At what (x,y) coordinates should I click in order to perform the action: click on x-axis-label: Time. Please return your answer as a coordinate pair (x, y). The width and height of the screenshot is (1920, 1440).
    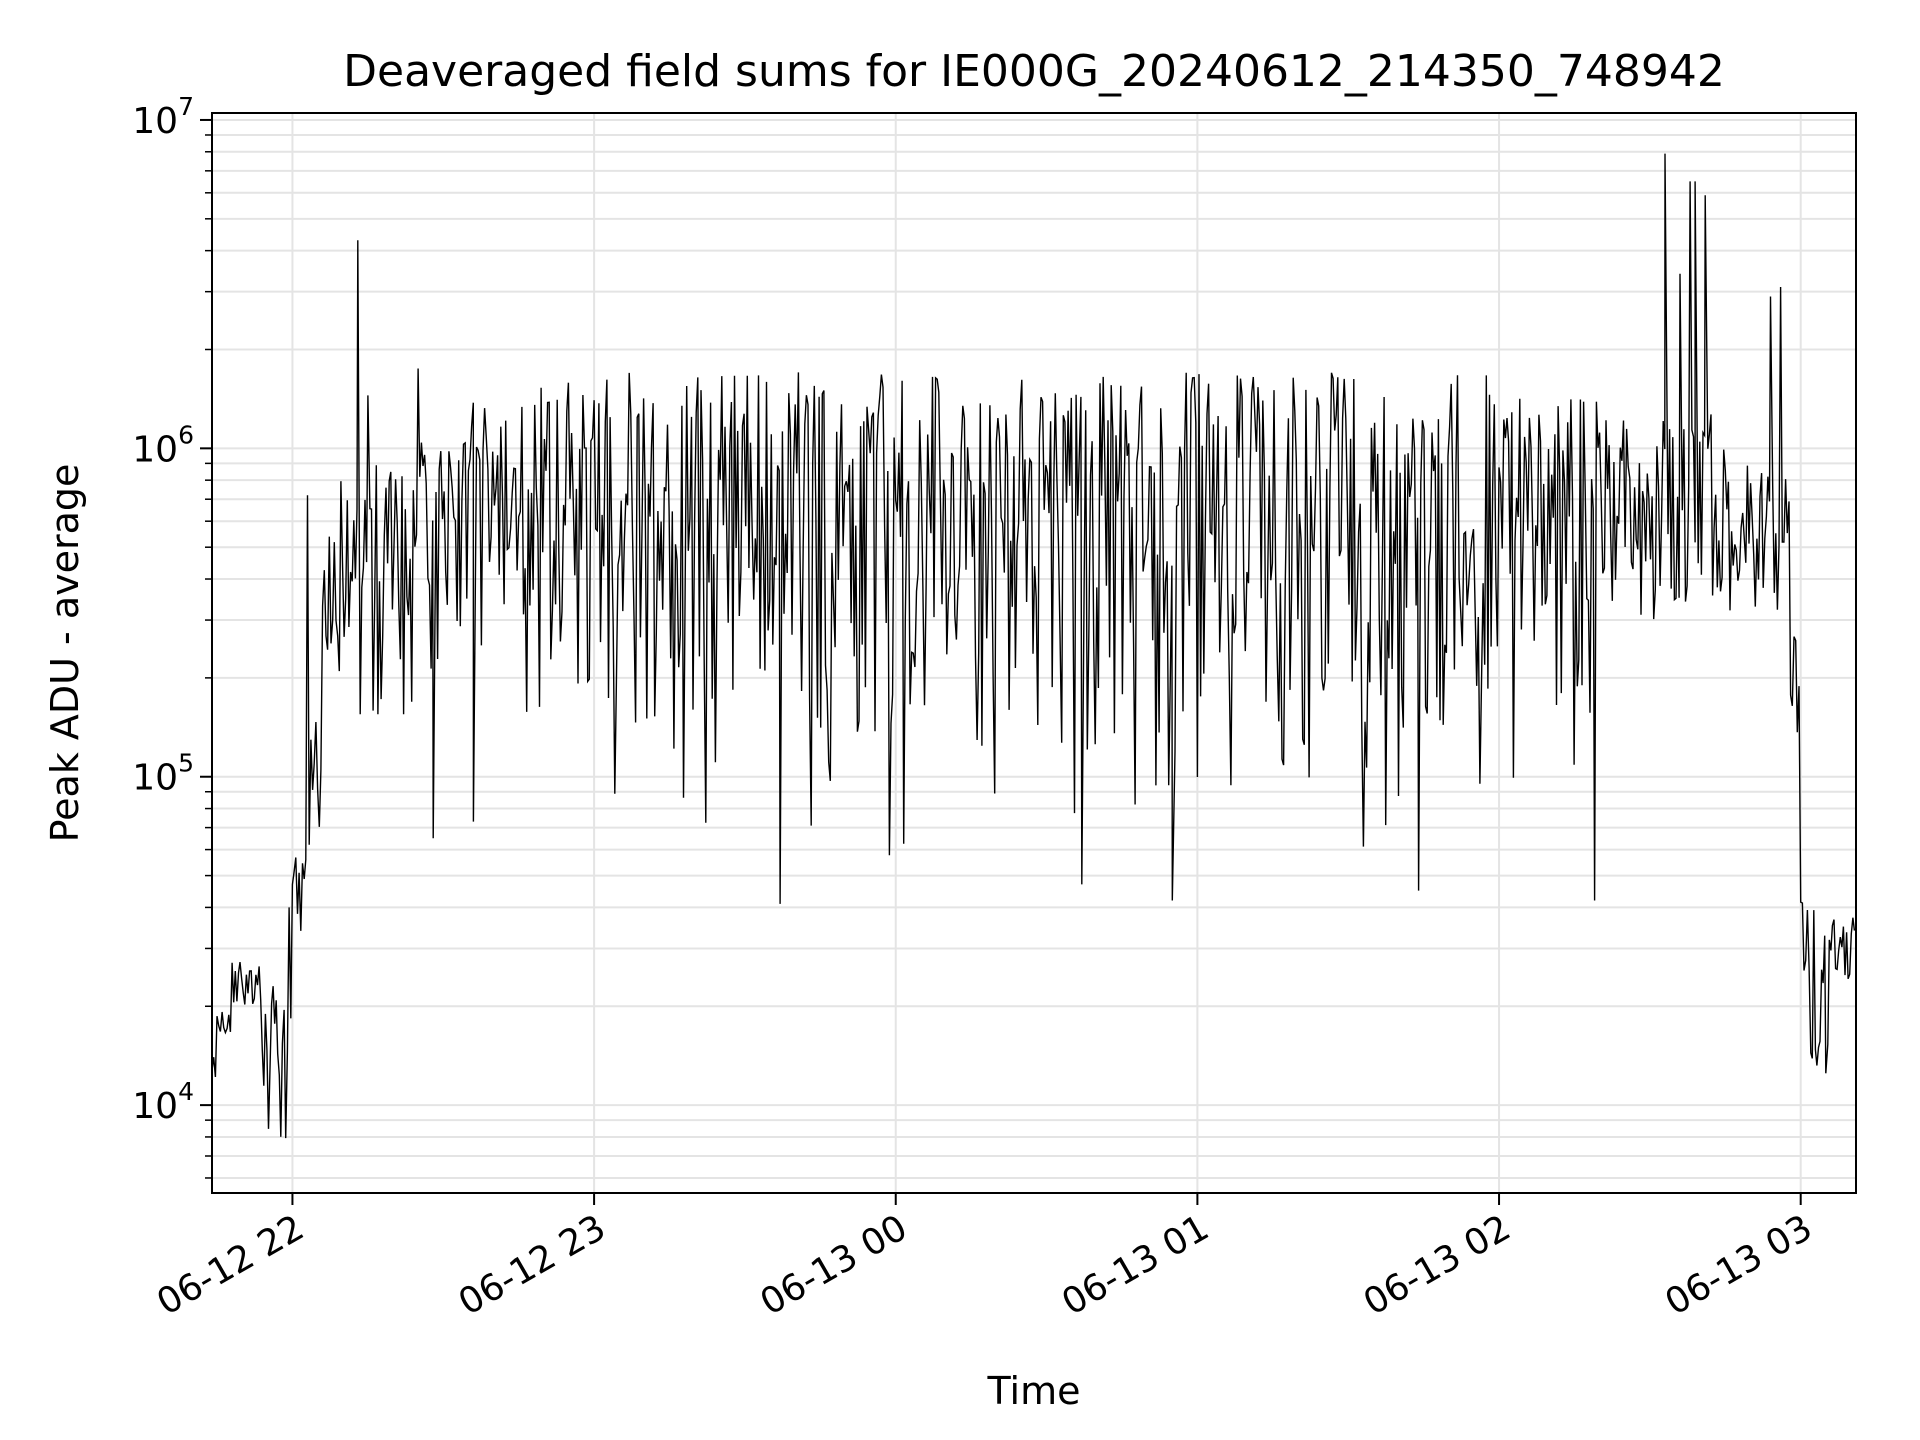
    Looking at the image, I should click on (1034, 1391).